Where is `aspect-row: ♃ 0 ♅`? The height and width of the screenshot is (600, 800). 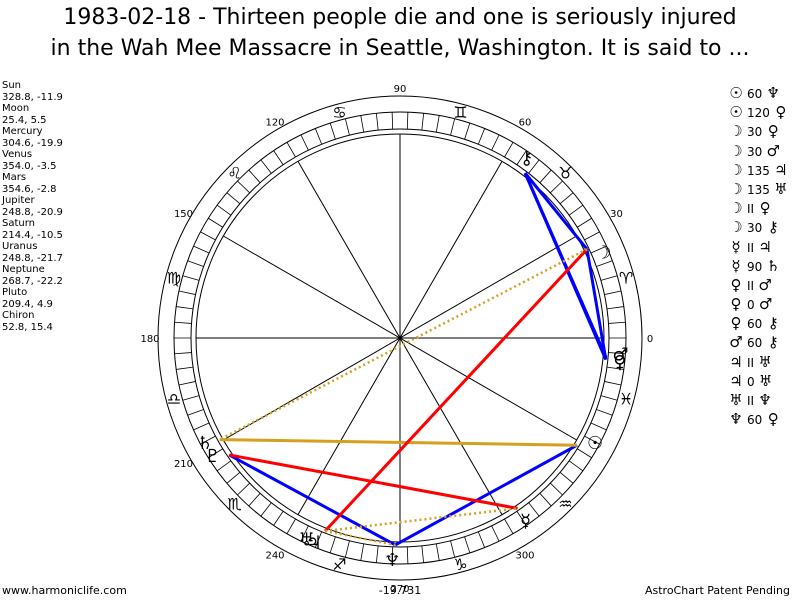 aspect-row: ♃ 0 ♅ is located at coordinates (758, 381).